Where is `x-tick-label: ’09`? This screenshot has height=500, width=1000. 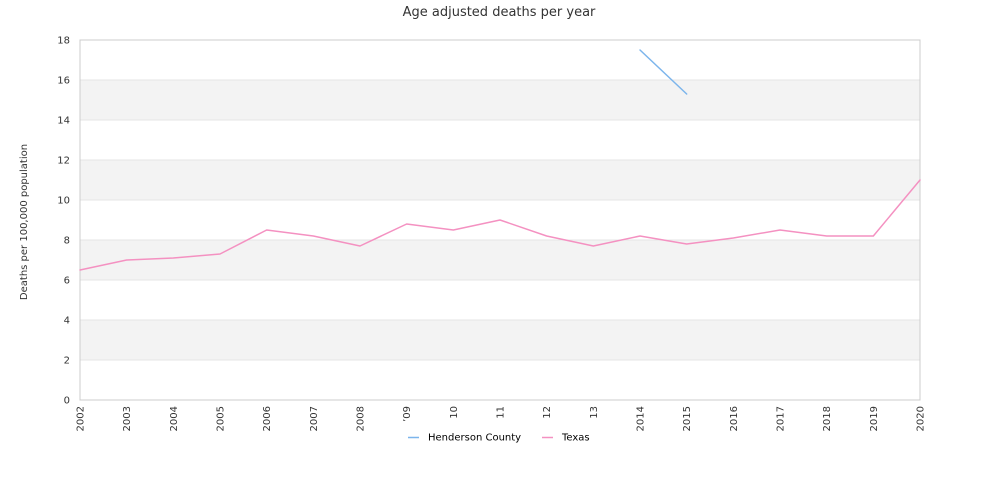
x-tick-label: ’09 is located at coordinates (407, 414).